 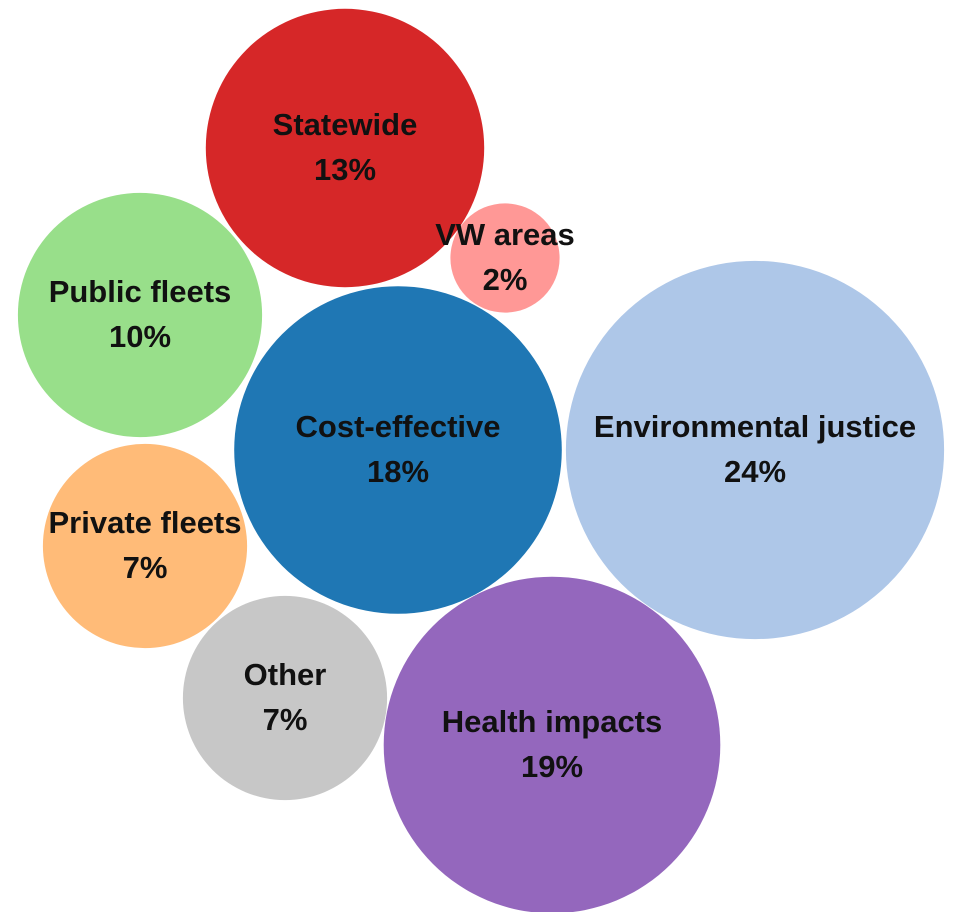 What do you see at coordinates (755, 471) in the screenshot?
I see `bubble-value-environmental-justice: 24%` at bounding box center [755, 471].